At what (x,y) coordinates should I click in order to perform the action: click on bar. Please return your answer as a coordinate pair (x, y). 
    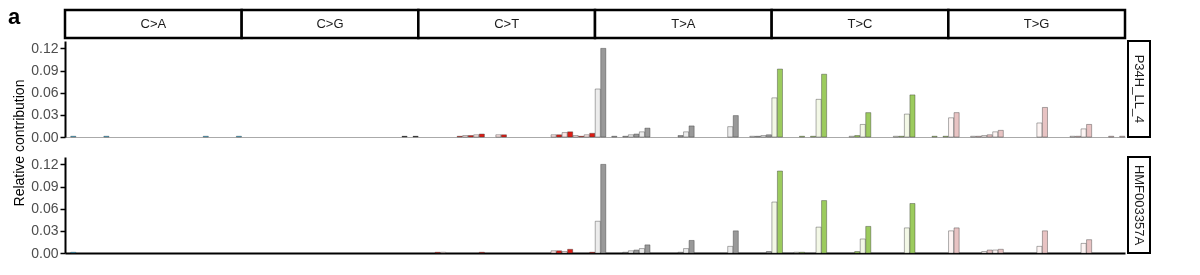
    Looking at the image, I should click on (553, 136).